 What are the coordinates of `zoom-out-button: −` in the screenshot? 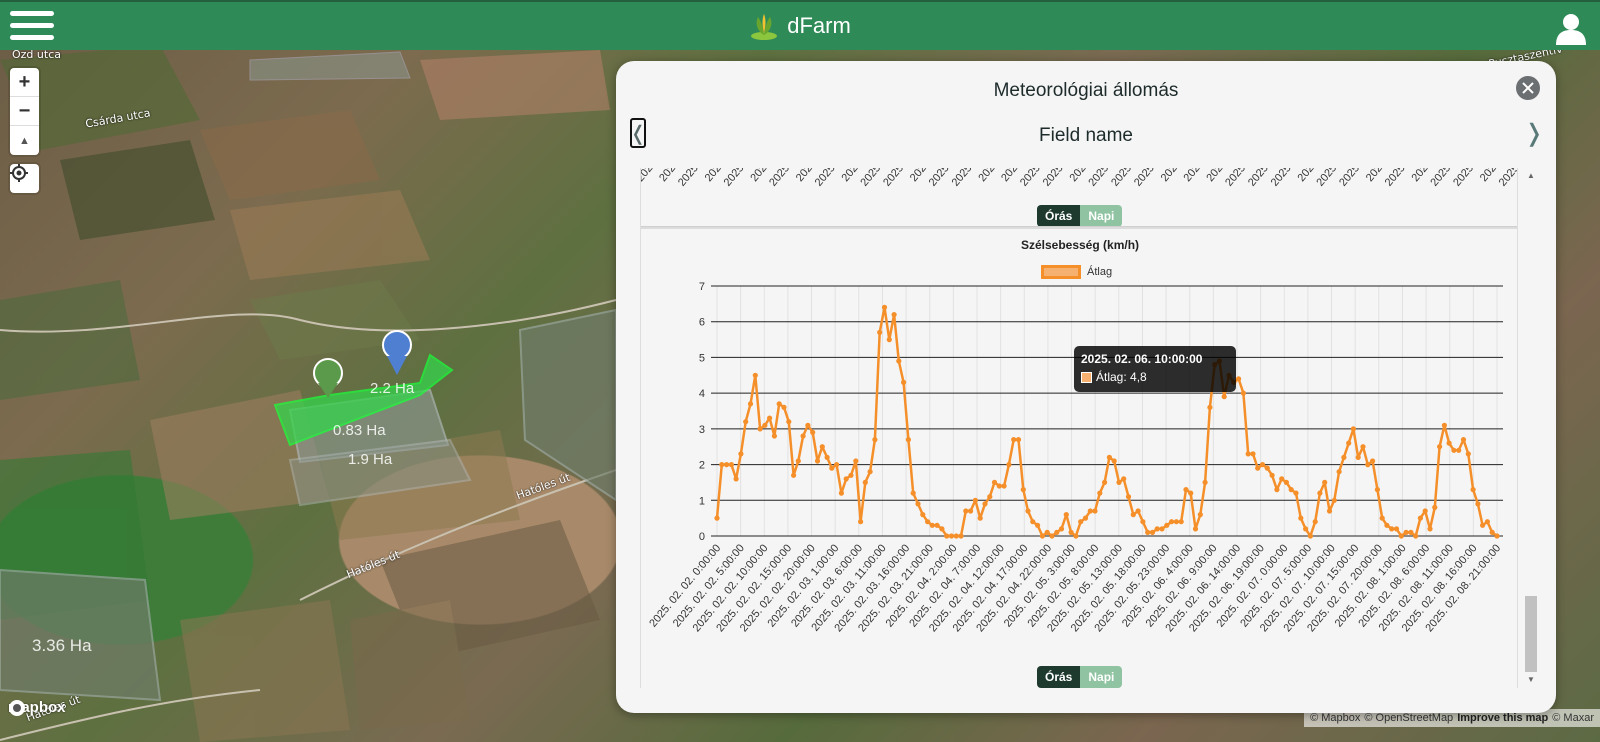 It's located at (24, 111).